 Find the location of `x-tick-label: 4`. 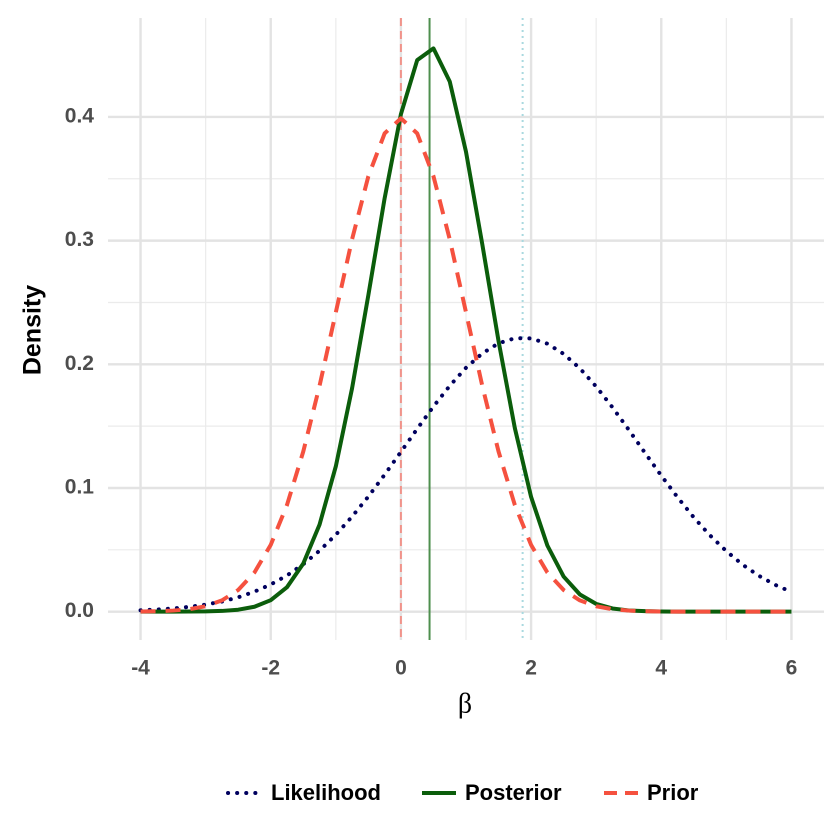

x-tick-label: 4 is located at coordinates (661, 668).